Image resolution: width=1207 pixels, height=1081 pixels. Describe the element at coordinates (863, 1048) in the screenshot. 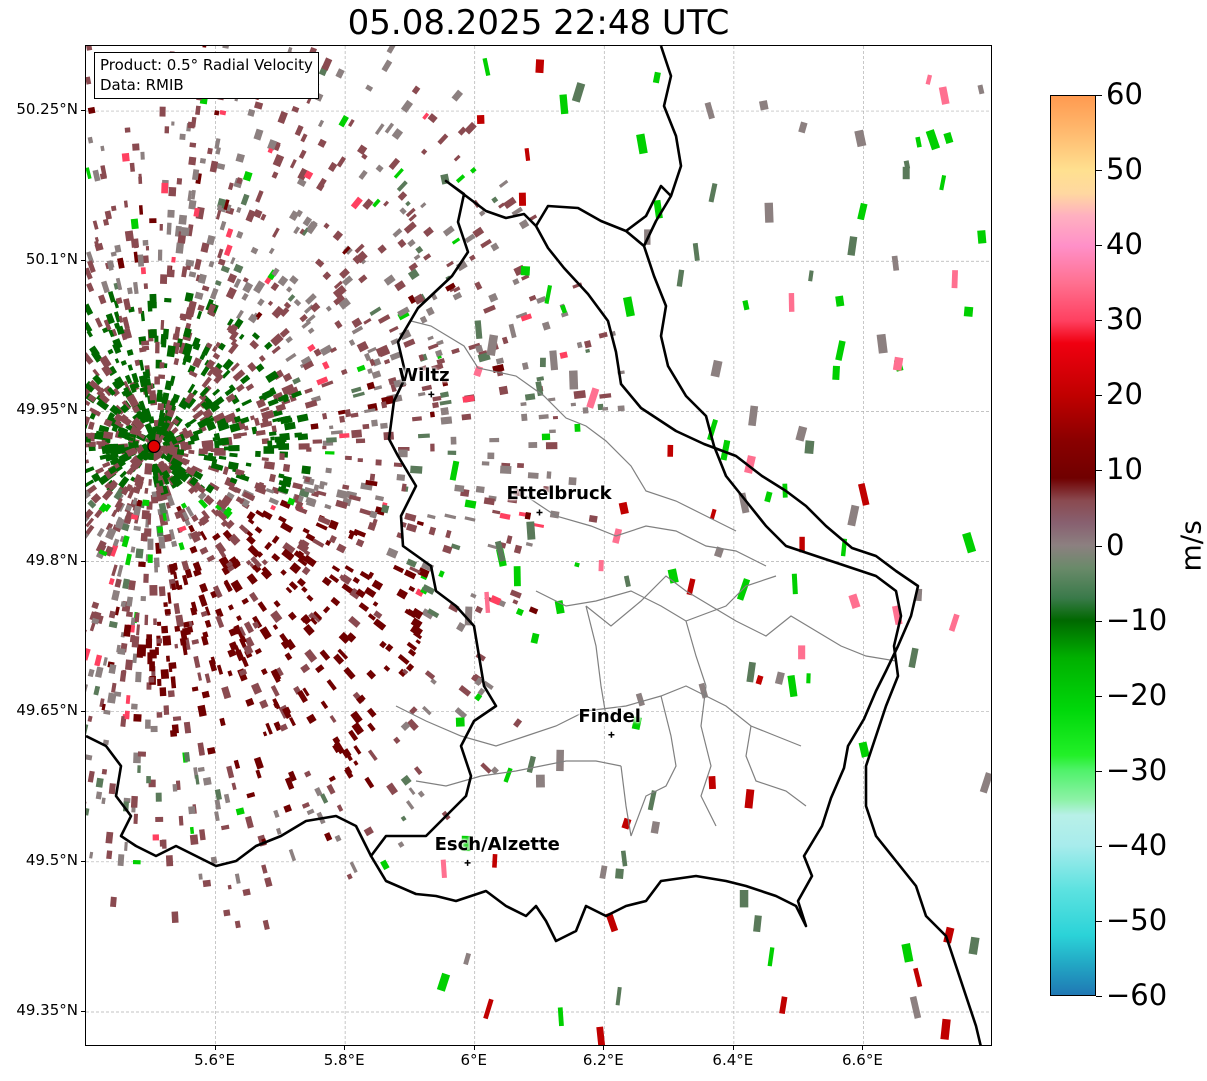

I see `lon-tick-mark` at that location.